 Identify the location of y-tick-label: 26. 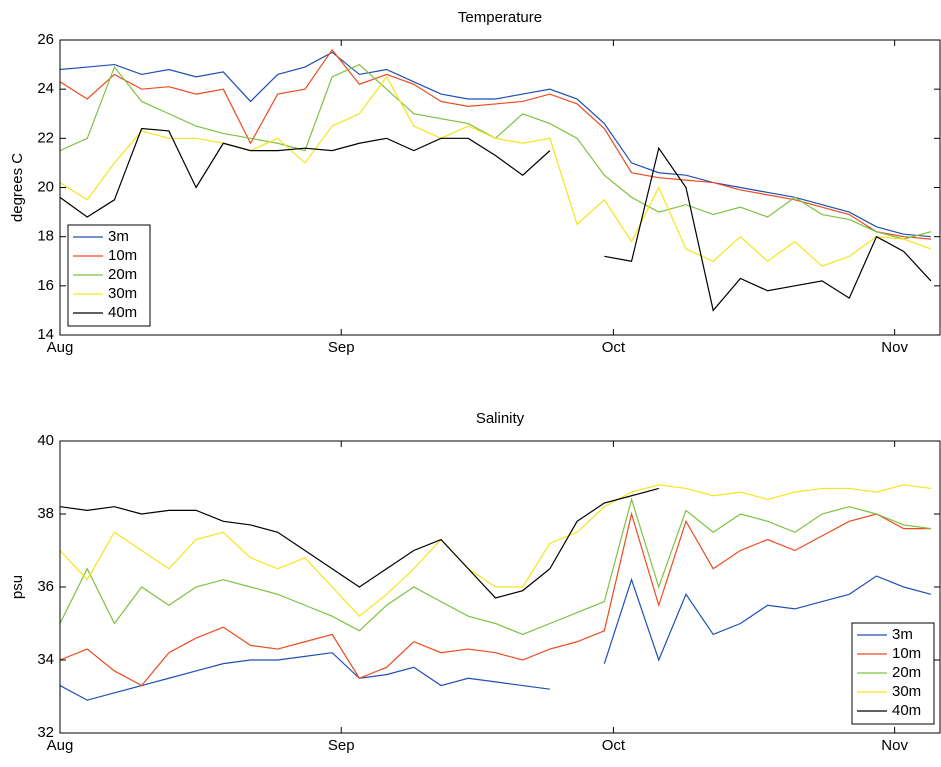
(45, 39).